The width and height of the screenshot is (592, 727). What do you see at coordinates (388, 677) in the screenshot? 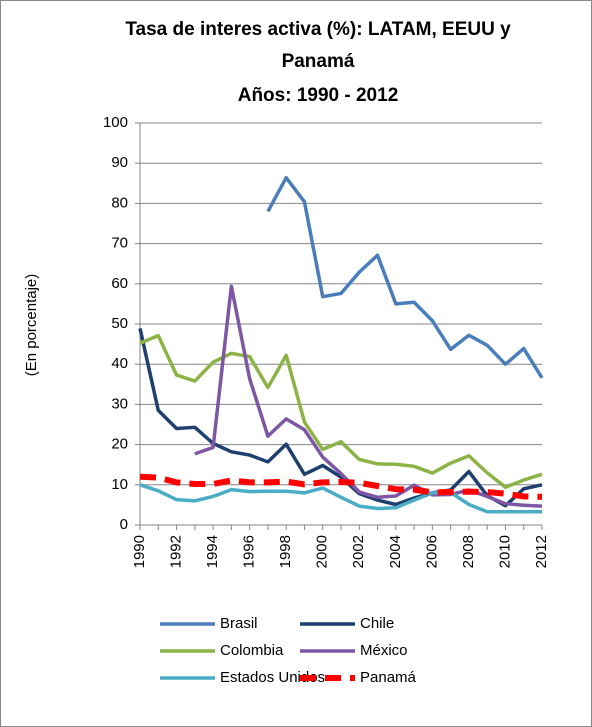
I see `legend-label: Panamá` at bounding box center [388, 677].